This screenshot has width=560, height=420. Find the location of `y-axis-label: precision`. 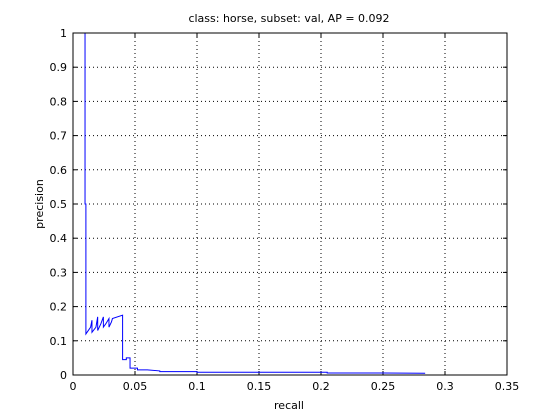

y-axis-label: precision is located at coordinates (39, 204).